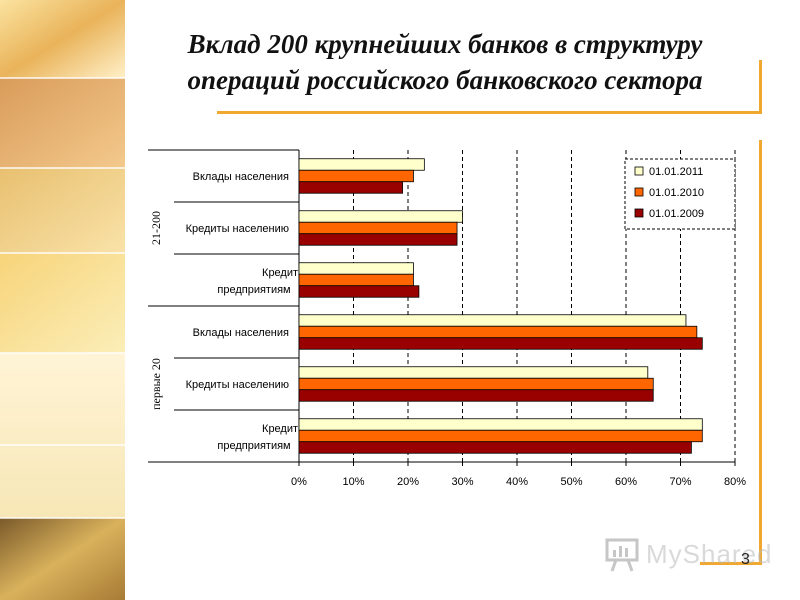  I want to click on x-tick-label: 70%, so click(680, 482).